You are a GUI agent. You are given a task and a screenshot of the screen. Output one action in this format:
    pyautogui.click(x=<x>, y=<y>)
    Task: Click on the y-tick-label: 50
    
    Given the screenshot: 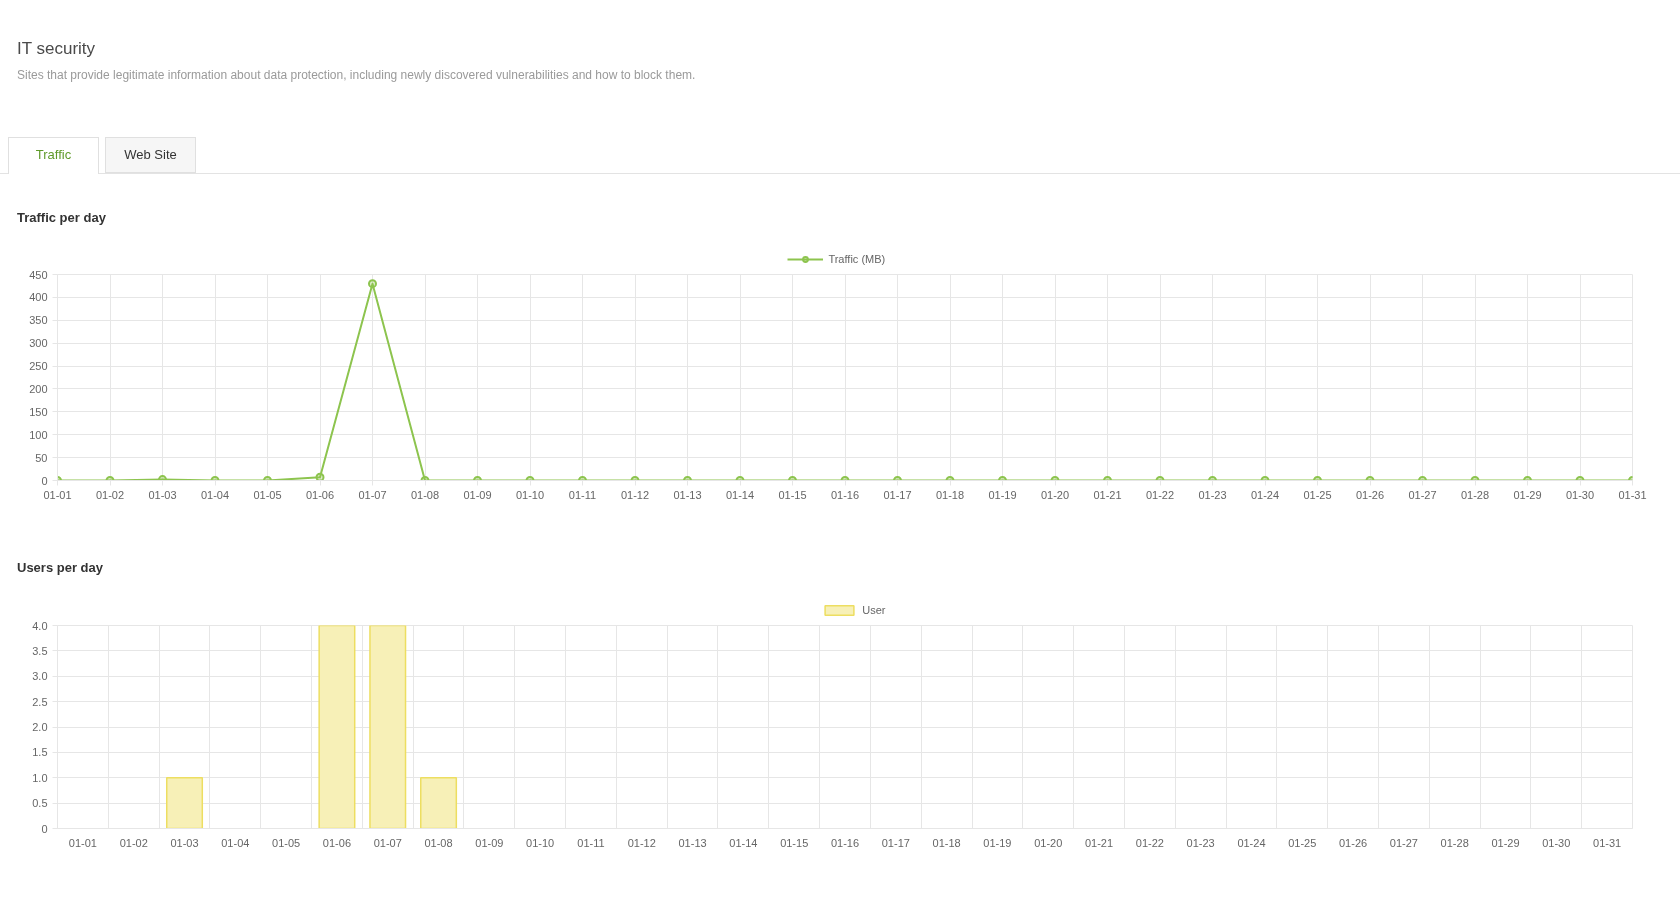 What is the action you would take?
    pyautogui.click(x=41, y=457)
    